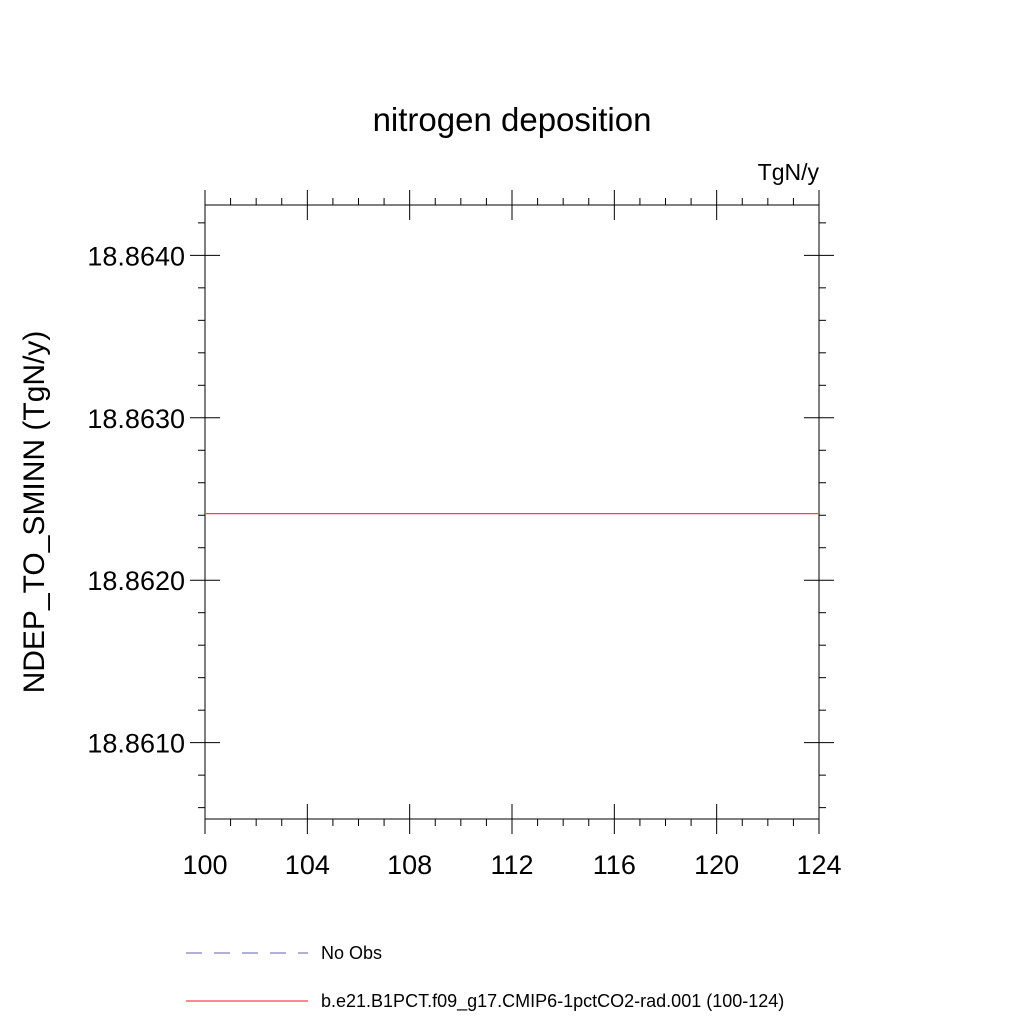  Describe the element at coordinates (614, 865) in the screenshot. I see `x-tick-label: 116` at that location.